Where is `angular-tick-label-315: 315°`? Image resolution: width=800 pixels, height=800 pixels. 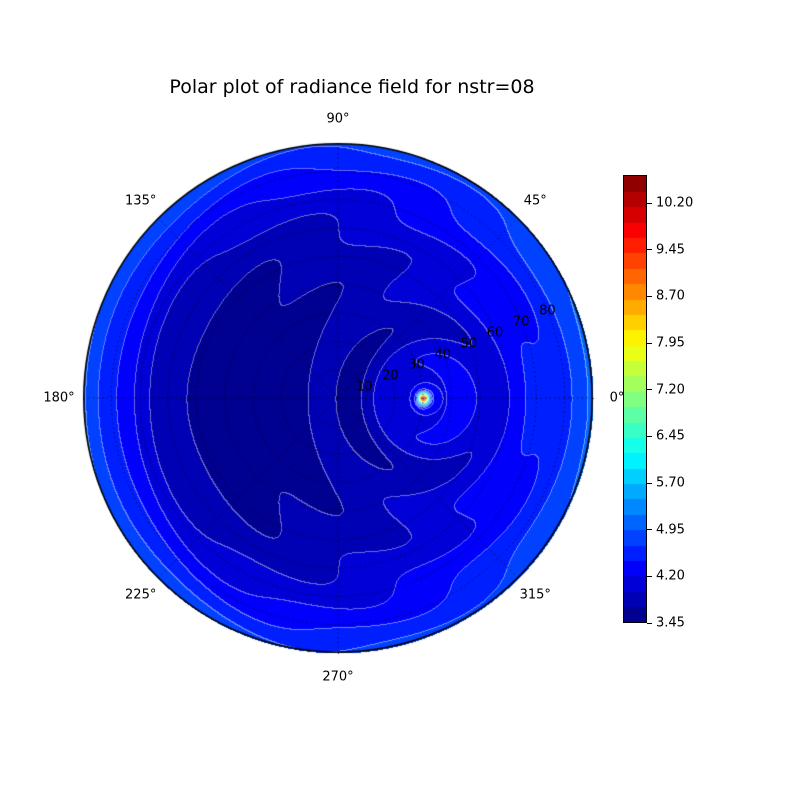 angular-tick-label-315: 315° is located at coordinates (535, 595).